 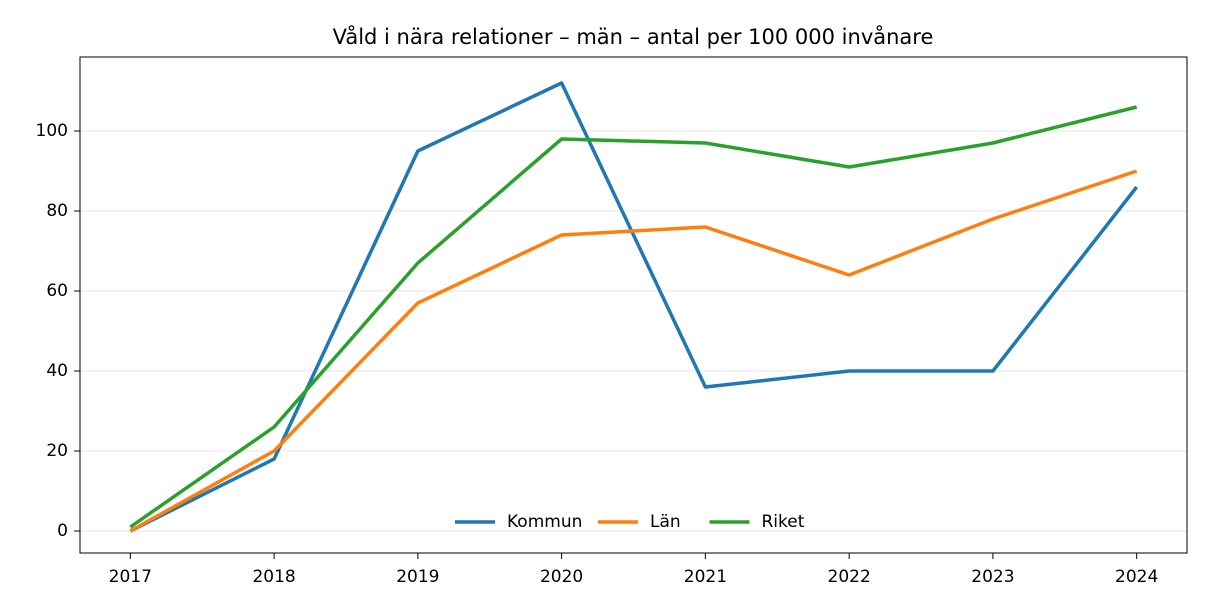 What do you see at coordinates (849, 577) in the screenshot?
I see `x-tick-label: 2022` at bounding box center [849, 577].